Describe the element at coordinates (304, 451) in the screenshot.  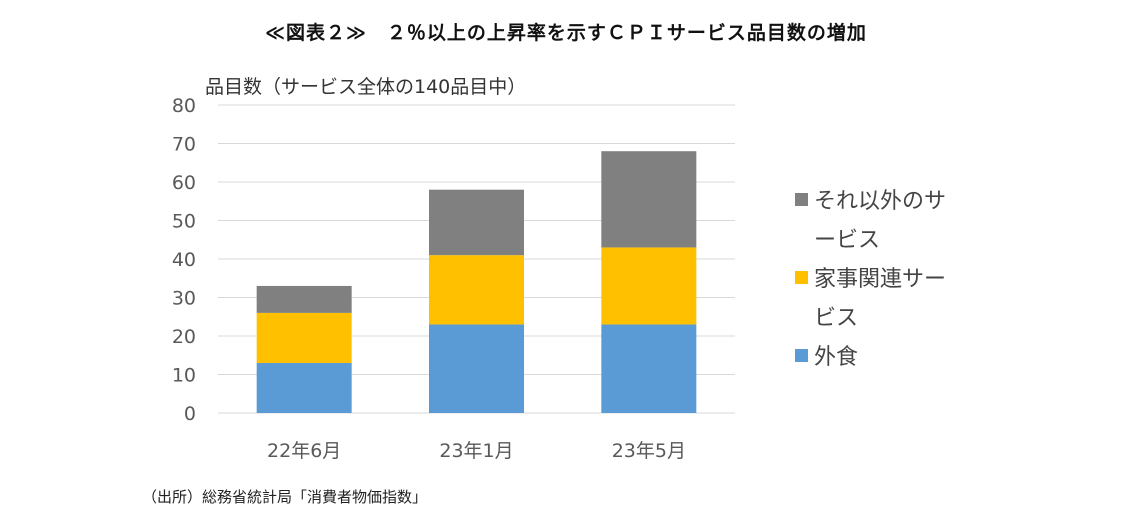
I see `x-tick-label-0: 22年6月` at that location.